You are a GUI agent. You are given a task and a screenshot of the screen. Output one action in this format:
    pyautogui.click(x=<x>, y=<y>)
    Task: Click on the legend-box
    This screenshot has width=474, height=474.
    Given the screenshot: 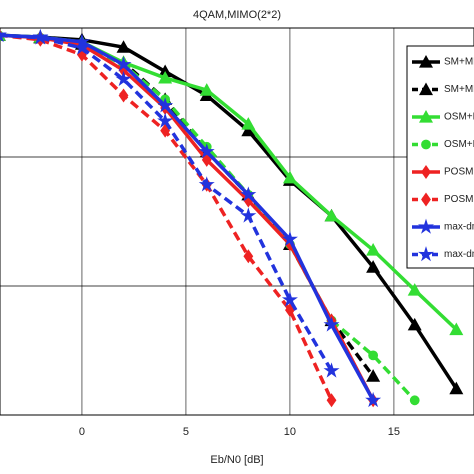 What is the action you would take?
    pyautogui.click(x=440, y=157)
    